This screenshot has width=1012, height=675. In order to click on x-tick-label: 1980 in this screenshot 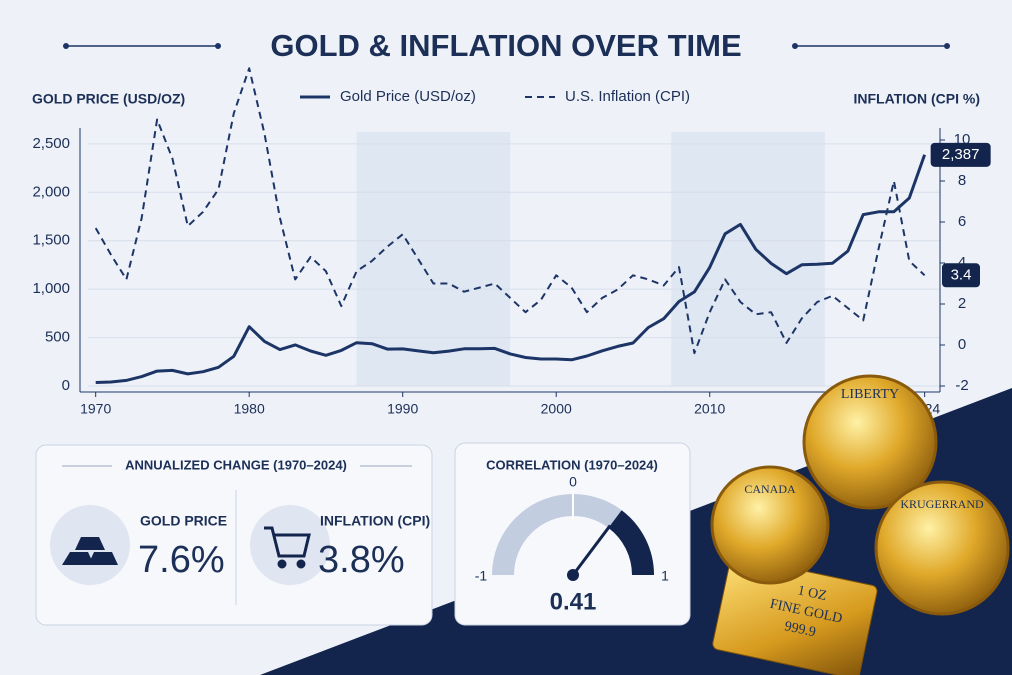, I will do `click(249, 409)`.